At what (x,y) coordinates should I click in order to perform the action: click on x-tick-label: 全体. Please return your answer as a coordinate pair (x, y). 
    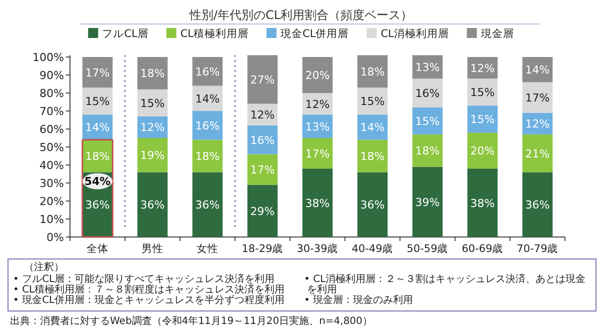
    Looking at the image, I should click on (97, 249).